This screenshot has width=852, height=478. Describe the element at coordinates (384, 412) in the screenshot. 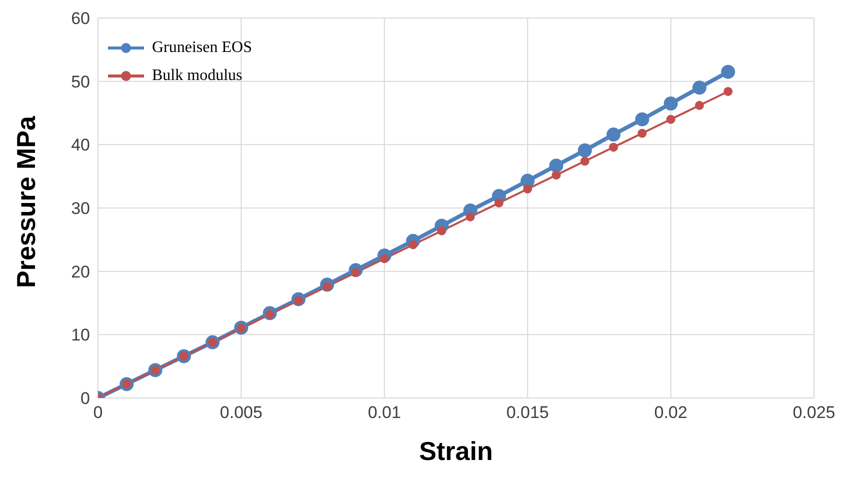

I see `x-tick-label: 0.01` at that location.